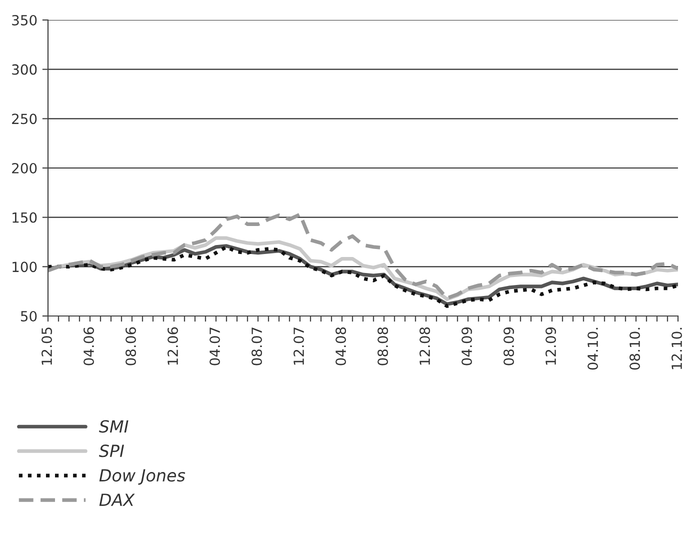  Describe the element at coordinates (509, 346) in the screenshot. I see `x-tick-label: 08.09` at that location.